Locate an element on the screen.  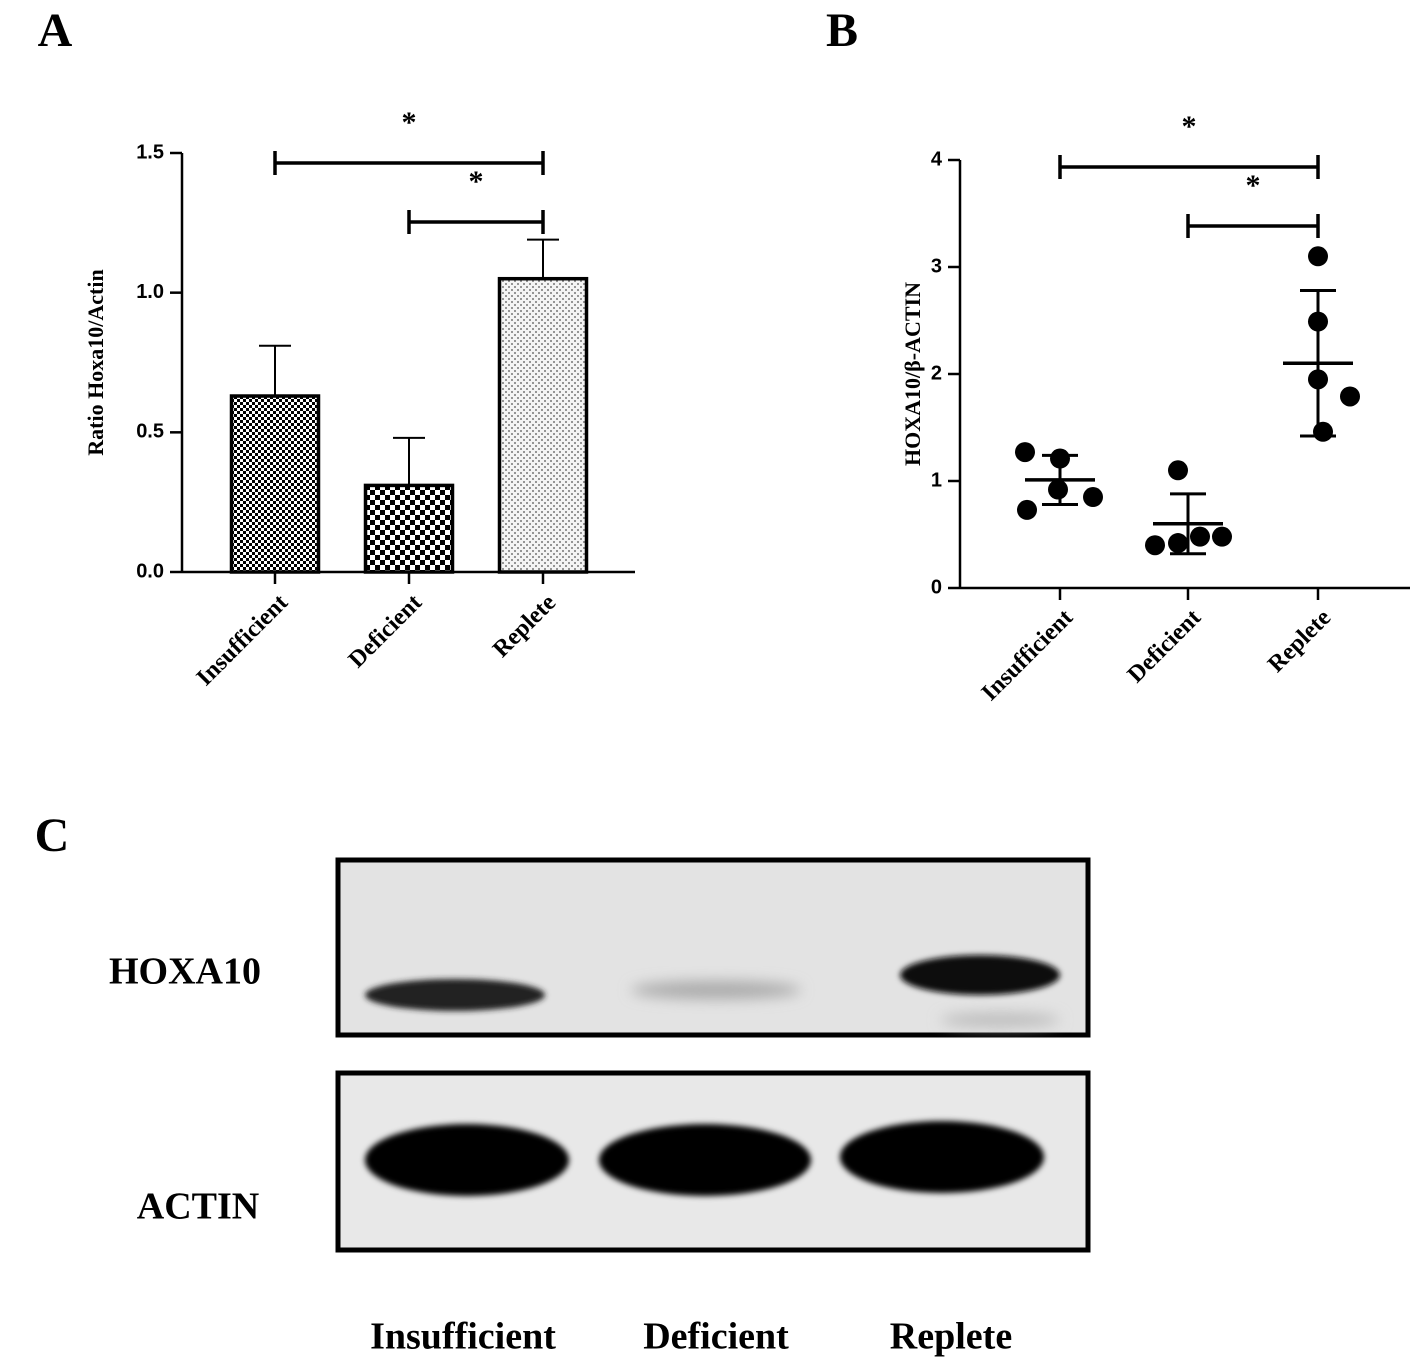
y-tick-label: 0.5 is located at coordinates (150, 432).